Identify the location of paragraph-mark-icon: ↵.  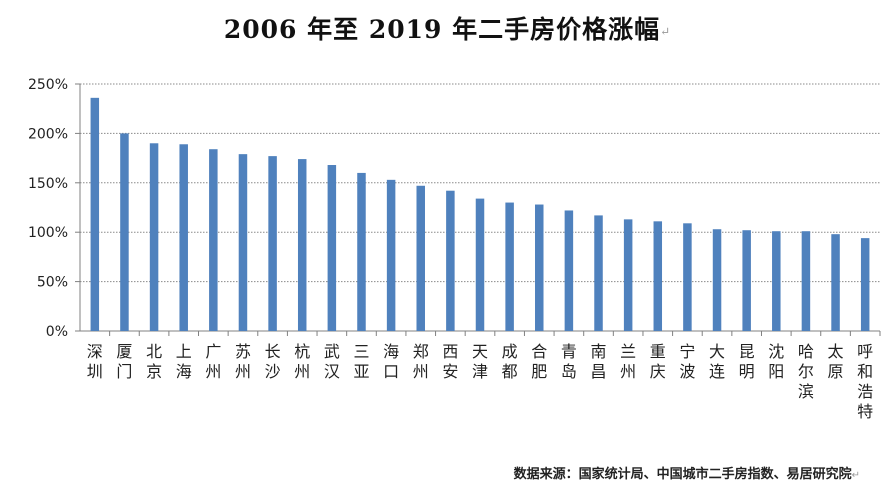
(666, 31).